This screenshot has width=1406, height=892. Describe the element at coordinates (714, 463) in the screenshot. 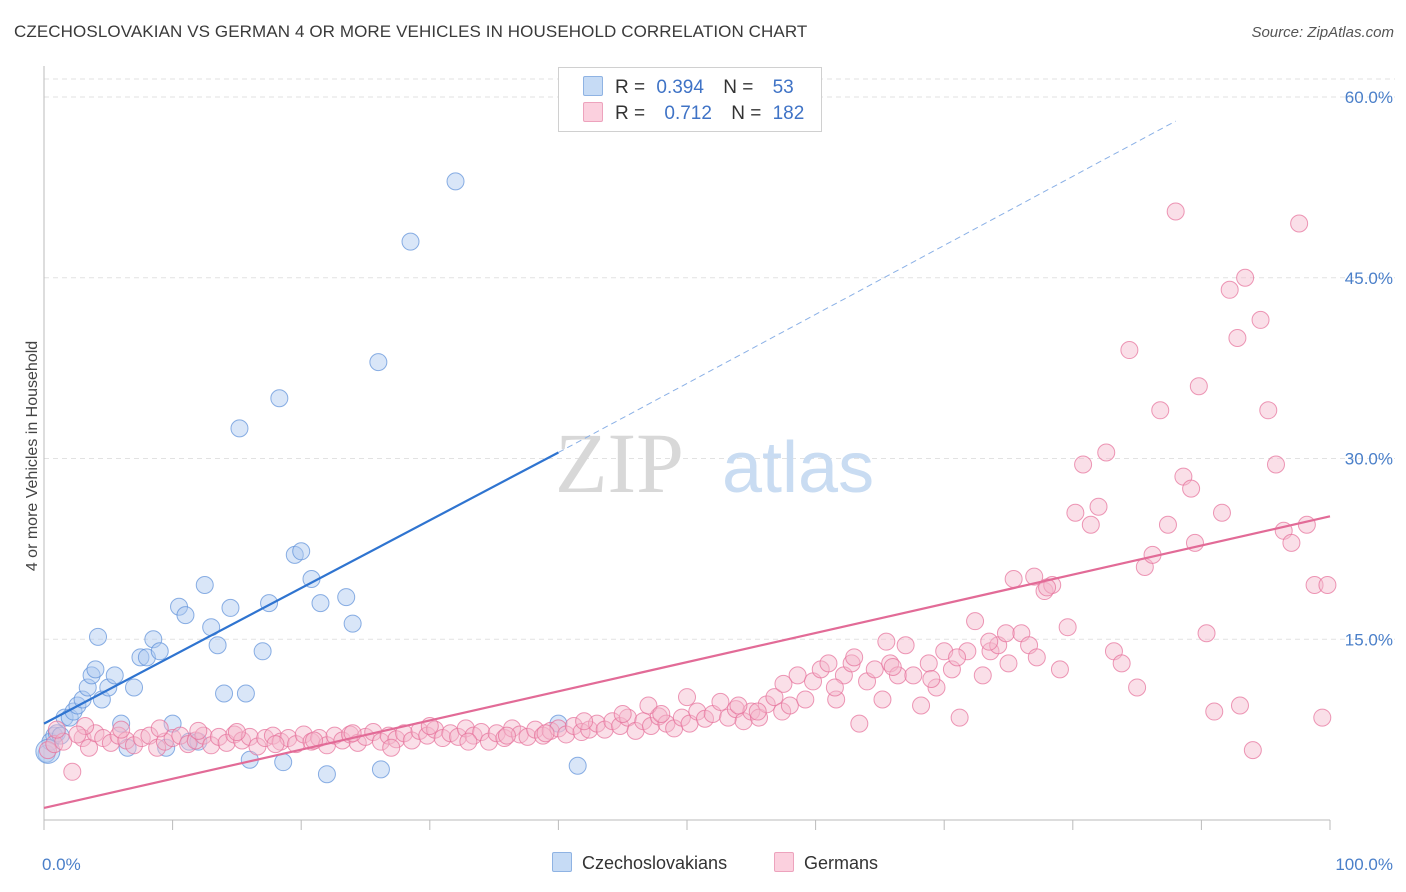

I see `watermark: ZIP atlas` at that location.